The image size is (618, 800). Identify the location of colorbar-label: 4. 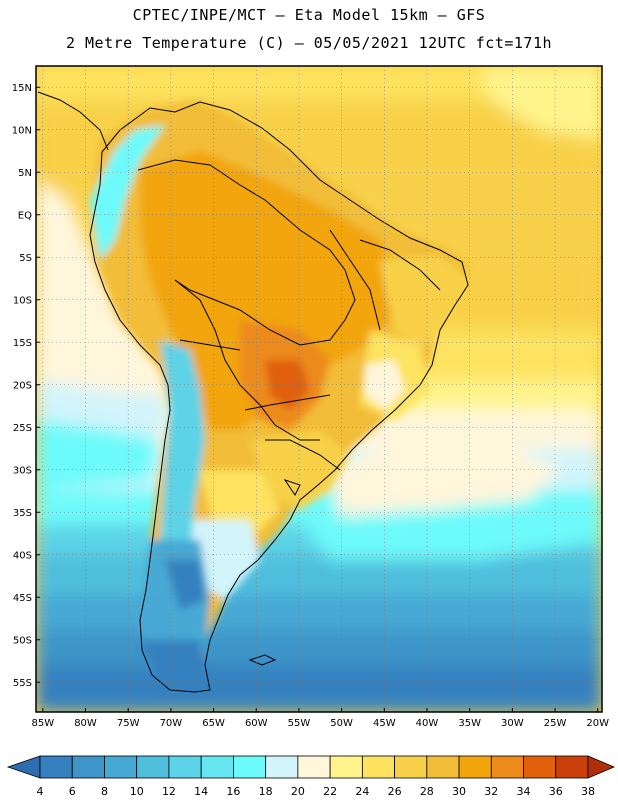
(40, 791).